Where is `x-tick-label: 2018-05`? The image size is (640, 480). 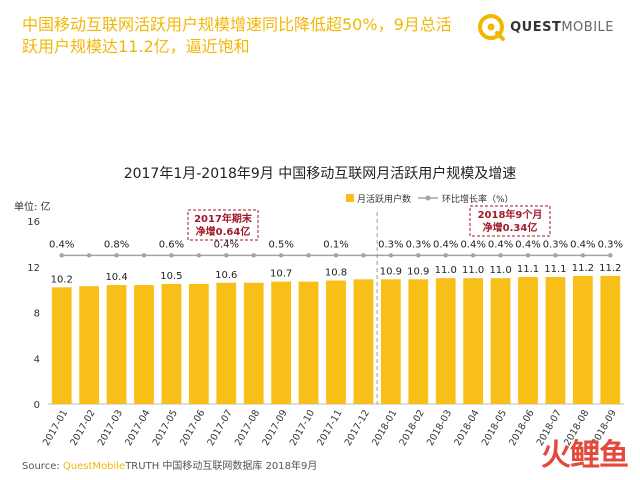
x-tick-label: 2018-05 is located at coordinates (494, 428).